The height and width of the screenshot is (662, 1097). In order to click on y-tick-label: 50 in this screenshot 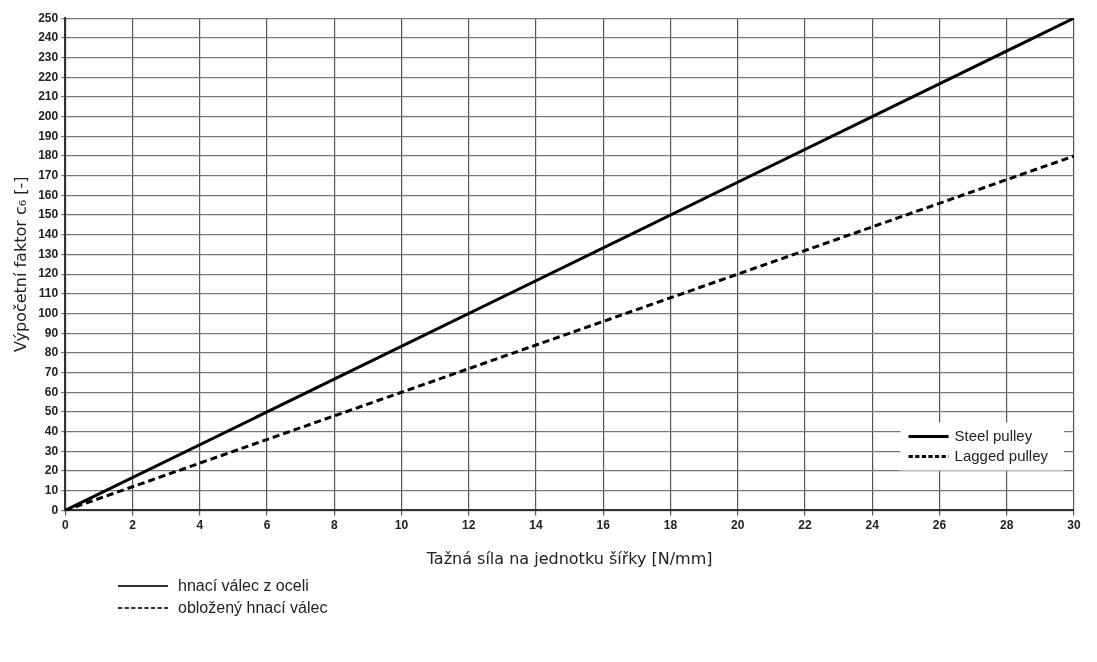, I will do `click(51, 411)`.